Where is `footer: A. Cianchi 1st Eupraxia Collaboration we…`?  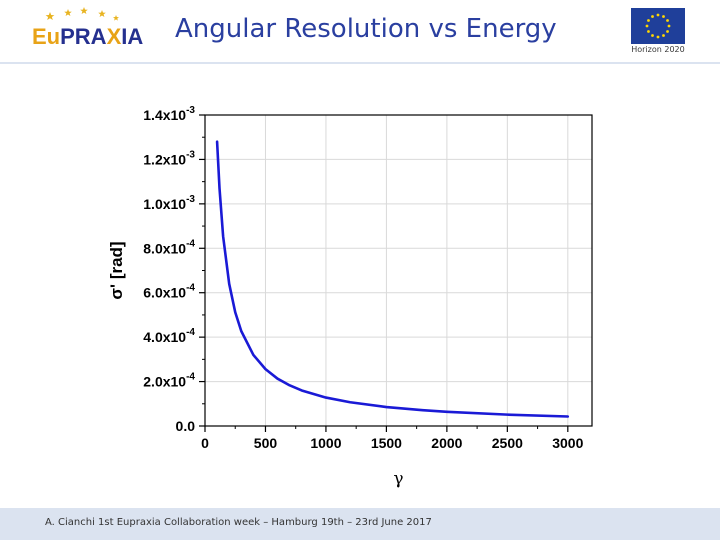
footer: A. Cianchi 1st Eupraxia Collaboration we… is located at coordinates (360, 524).